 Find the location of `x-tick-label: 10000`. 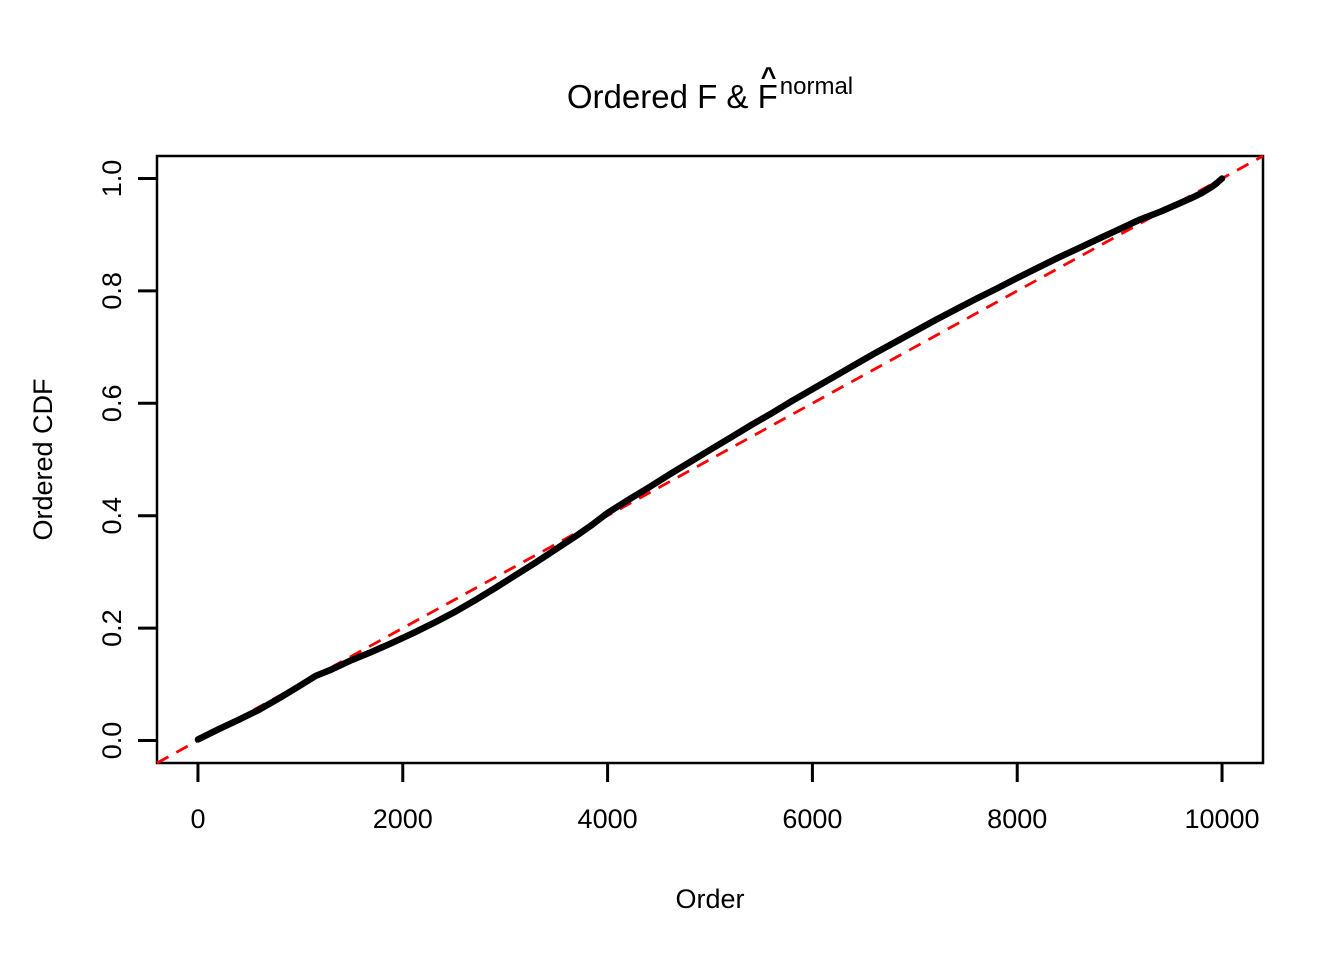

x-tick-label: 10000 is located at coordinates (1221, 819).